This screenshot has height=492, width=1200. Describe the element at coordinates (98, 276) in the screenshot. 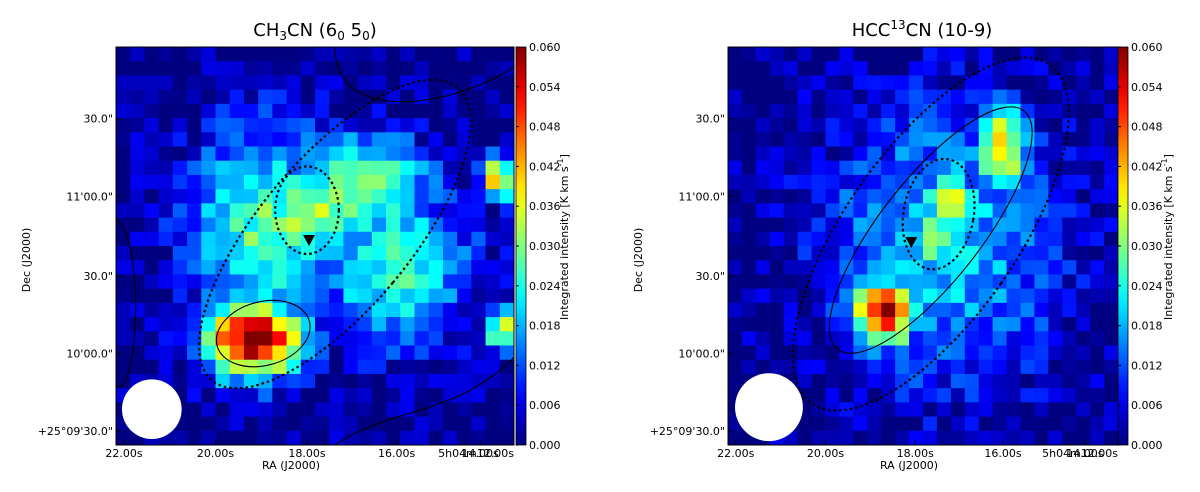

I see `y-tick-label: 30.0"` at that location.